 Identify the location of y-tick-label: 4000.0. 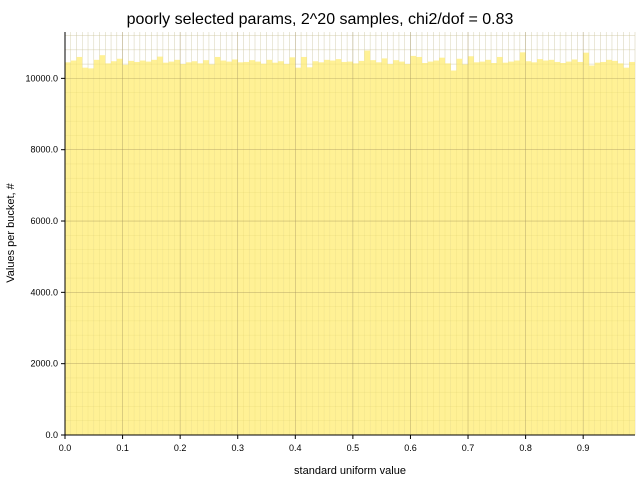
(44, 292).